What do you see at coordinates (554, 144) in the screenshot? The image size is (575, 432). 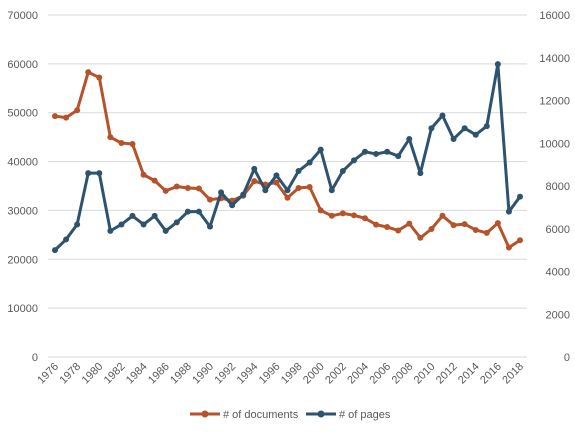 I see `right-tick-label: 10000` at bounding box center [554, 144].